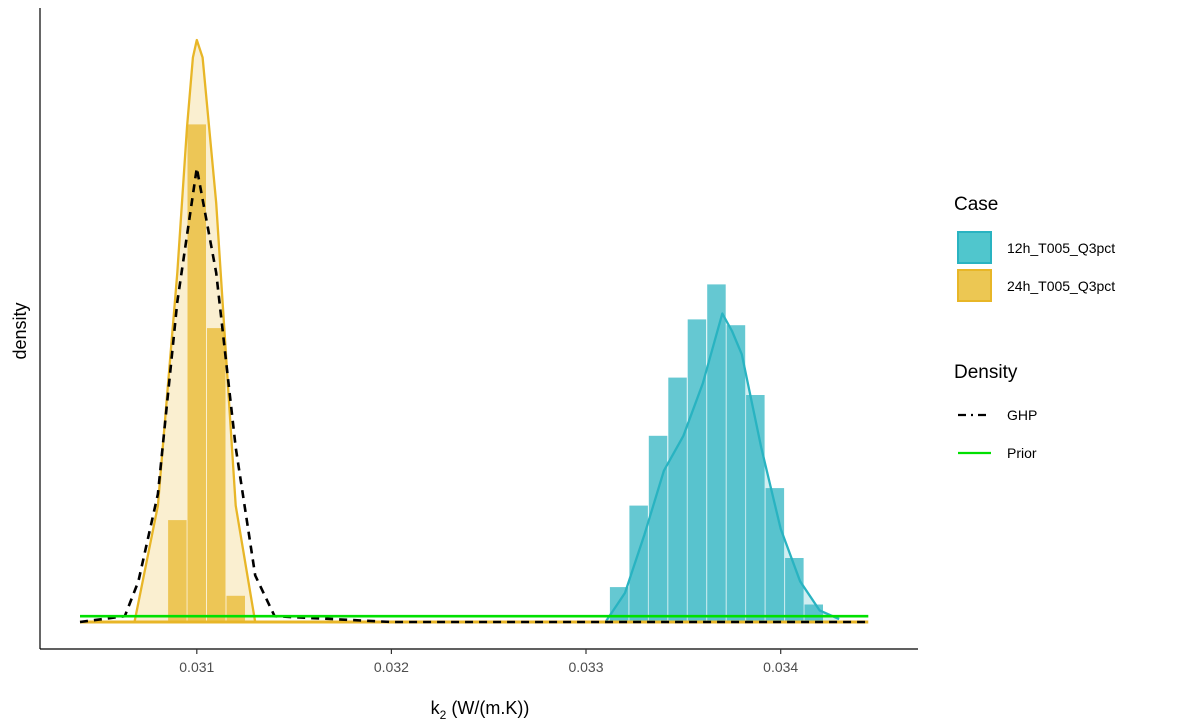  What do you see at coordinates (480, 710) in the screenshot?
I see `x-axis-title: k2 (W/(m.K))` at bounding box center [480, 710].